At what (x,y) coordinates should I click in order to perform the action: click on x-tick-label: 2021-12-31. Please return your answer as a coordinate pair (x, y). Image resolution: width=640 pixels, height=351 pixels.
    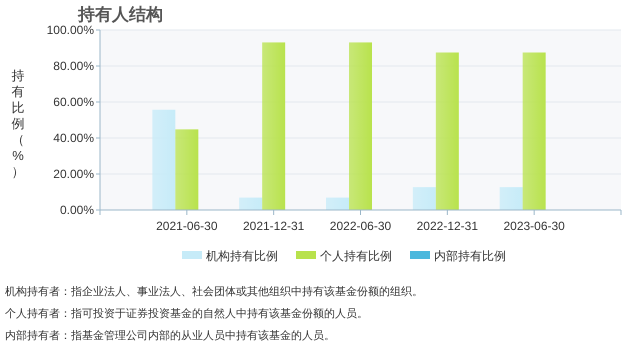
    Looking at the image, I should click on (273, 226).